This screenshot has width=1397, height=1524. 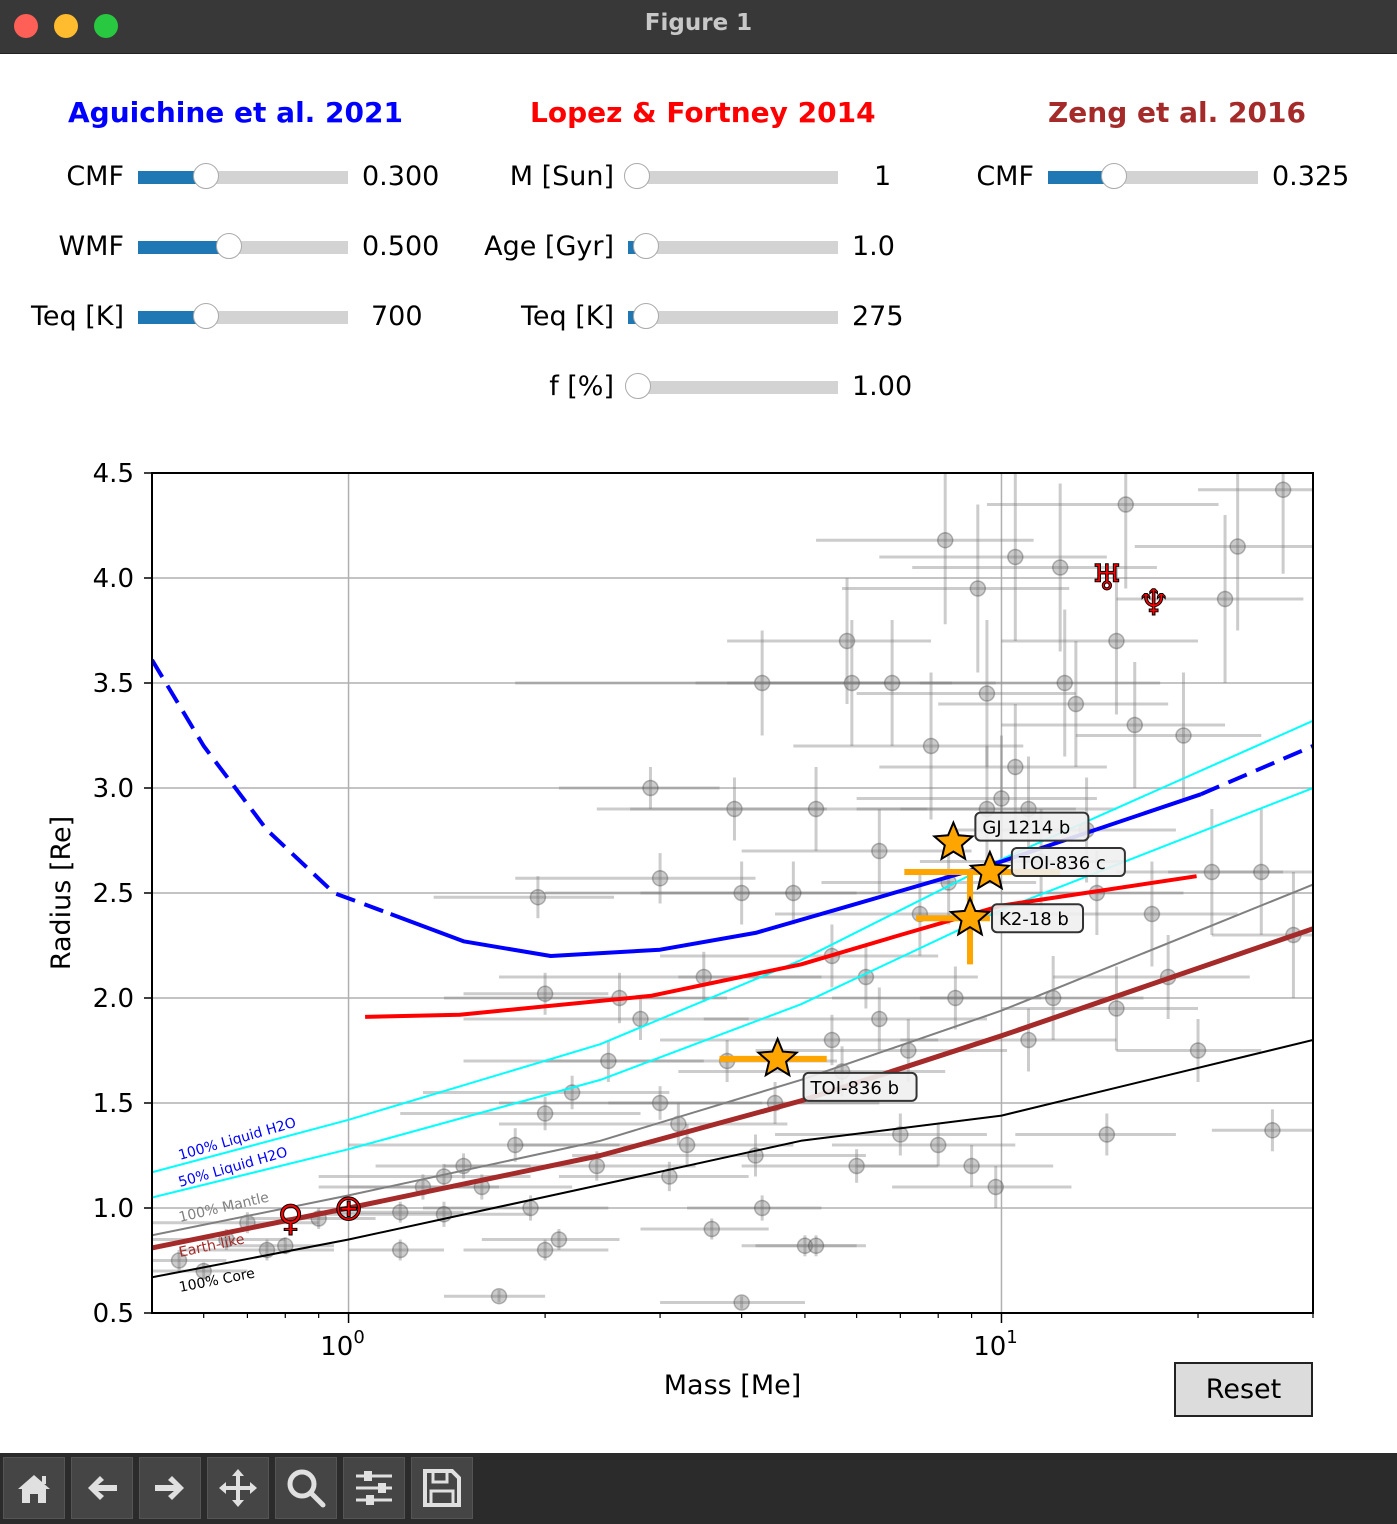 What do you see at coordinates (698, 23) in the screenshot?
I see `window-title: Figure 1` at bounding box center [698, 23].